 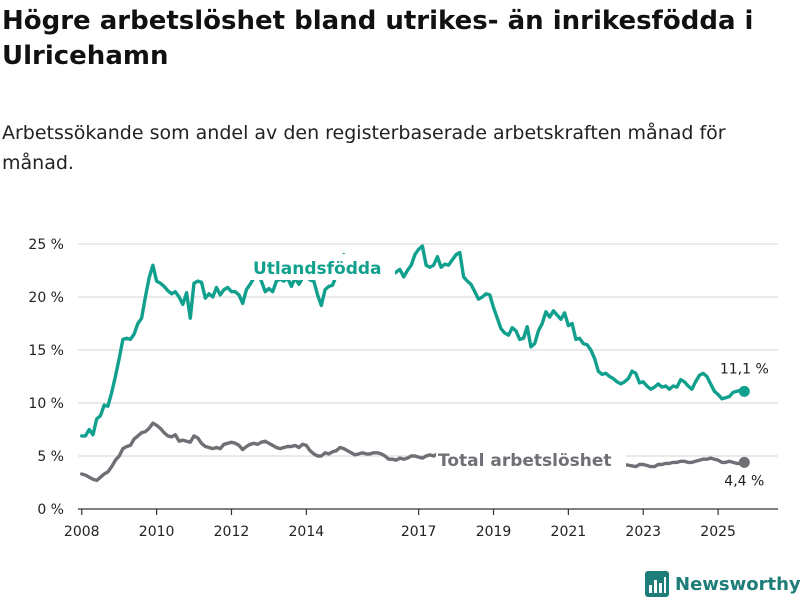 I want to click on brand-name: Newsworthy, so click(x=737, y=584).